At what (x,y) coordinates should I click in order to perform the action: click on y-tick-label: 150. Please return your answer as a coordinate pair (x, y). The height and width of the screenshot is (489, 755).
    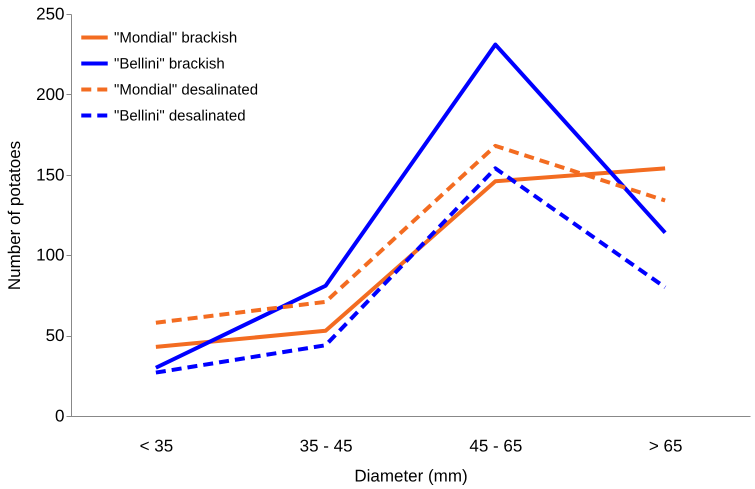
    Looking at the image, I should click on (50, 174).